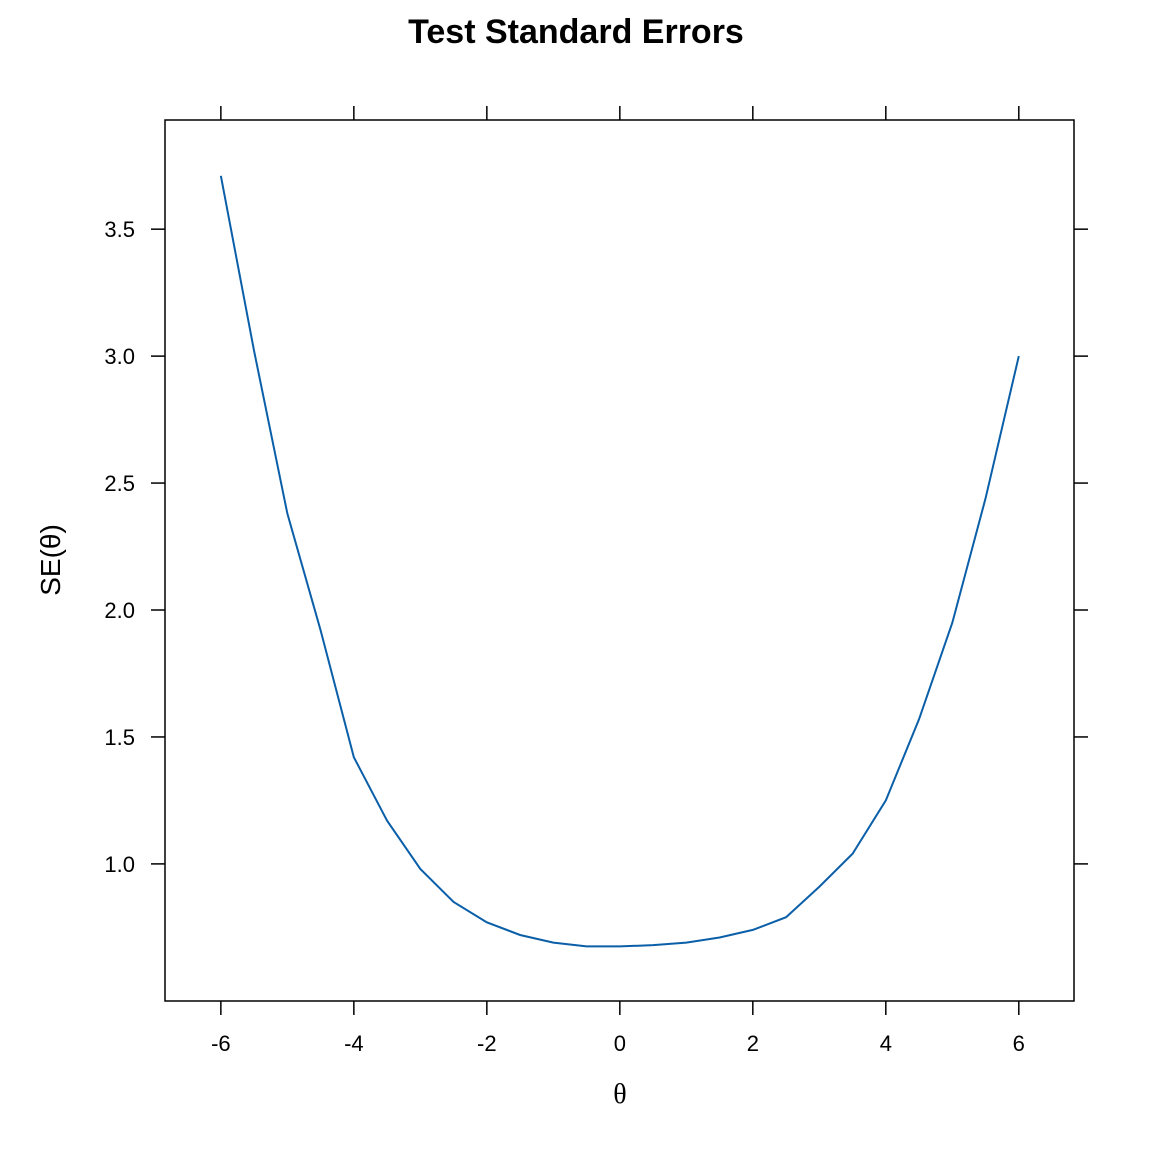  I want to click on y-axis-label: SE(θ), so click(50, 560).